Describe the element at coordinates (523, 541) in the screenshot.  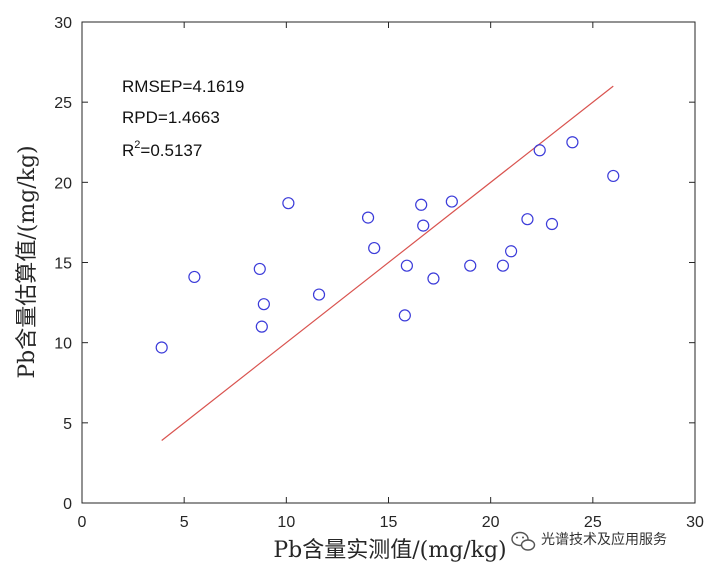
I see `wechat-icon` at that location.